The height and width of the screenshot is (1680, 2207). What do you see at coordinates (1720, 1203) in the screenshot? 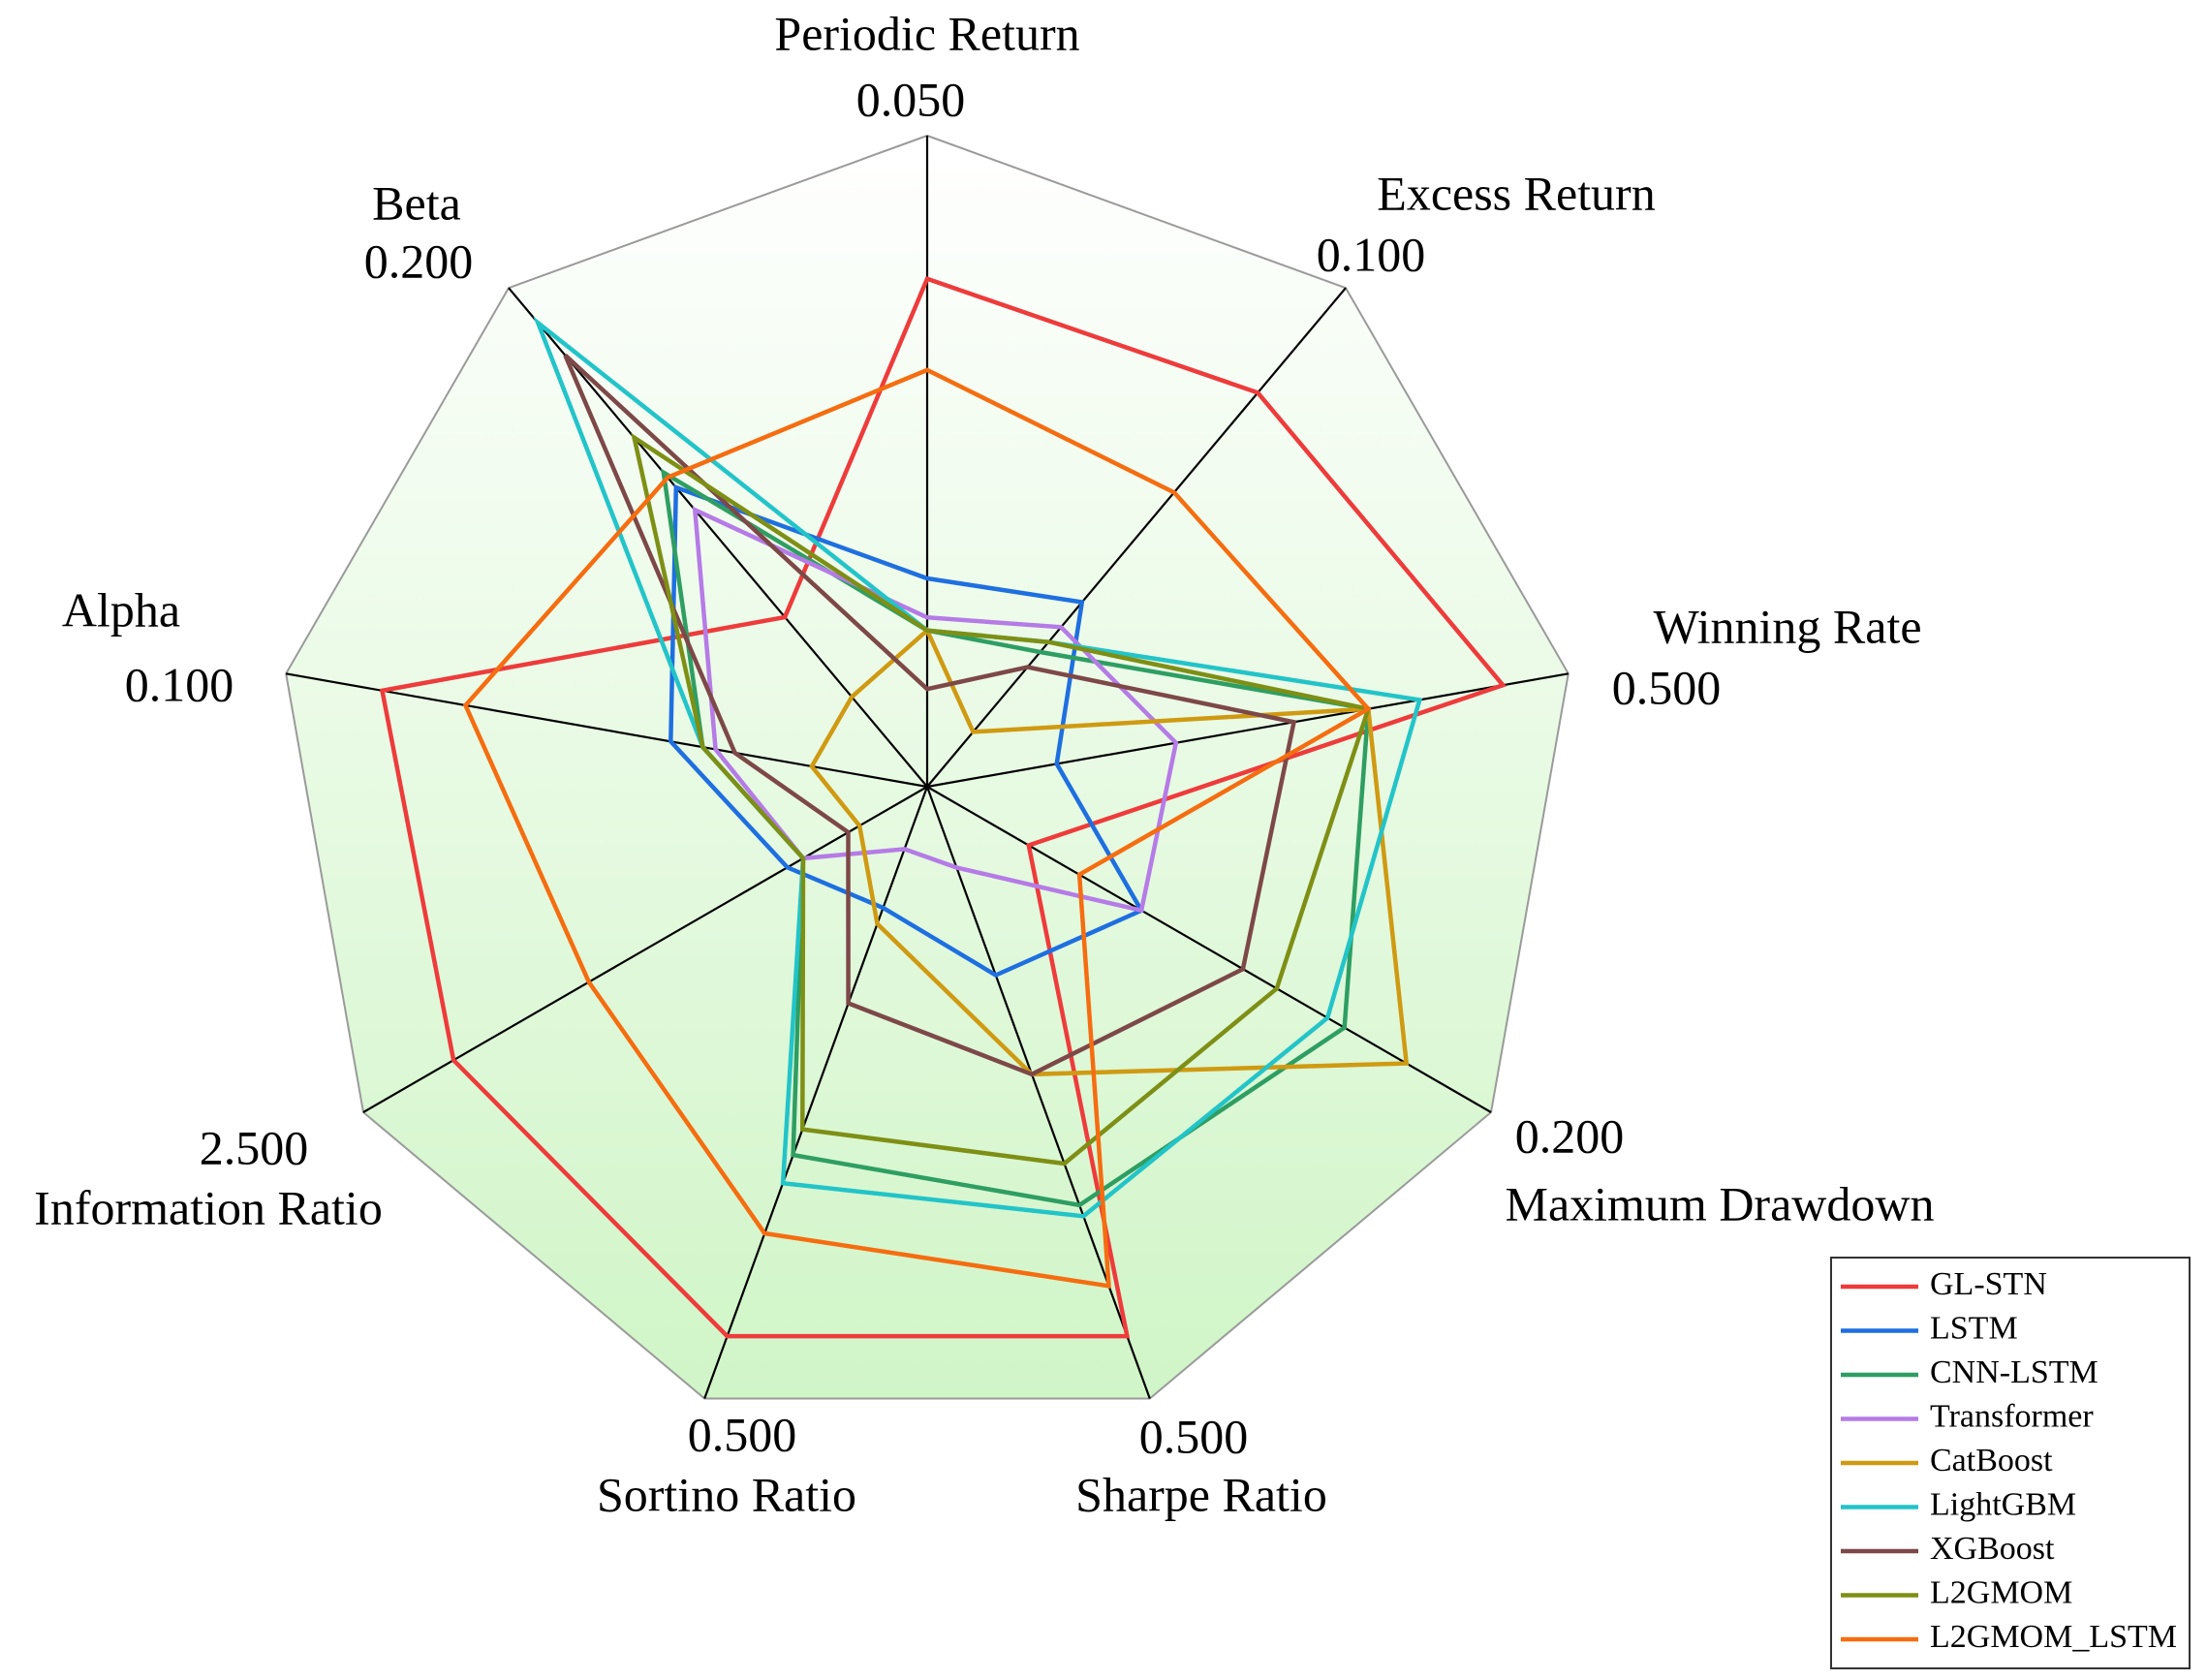
I see `axis-label-maximum-drawdown: Maximum Drawdown` at bounding box center [1720, 1203].